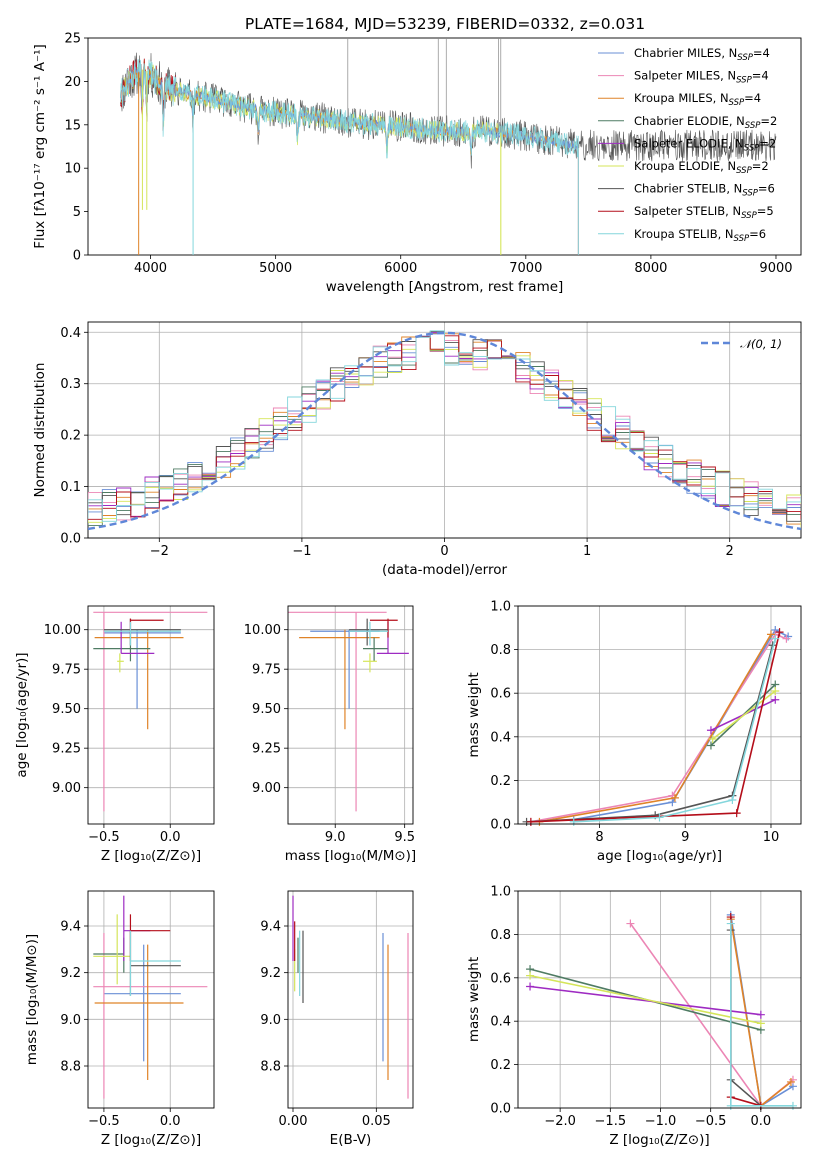  I want to click on y-tick-label: 15, so click(72, 125).